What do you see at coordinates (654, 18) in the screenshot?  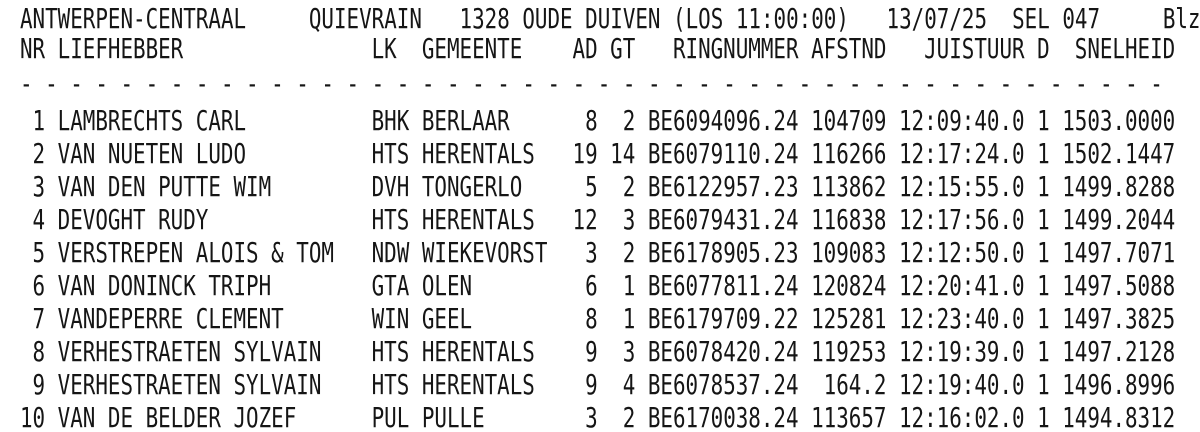 I see `birds-release-info: 1328 OUDE DUIVEN (LOS 11:00:00)` at bounding box center [654, 18].